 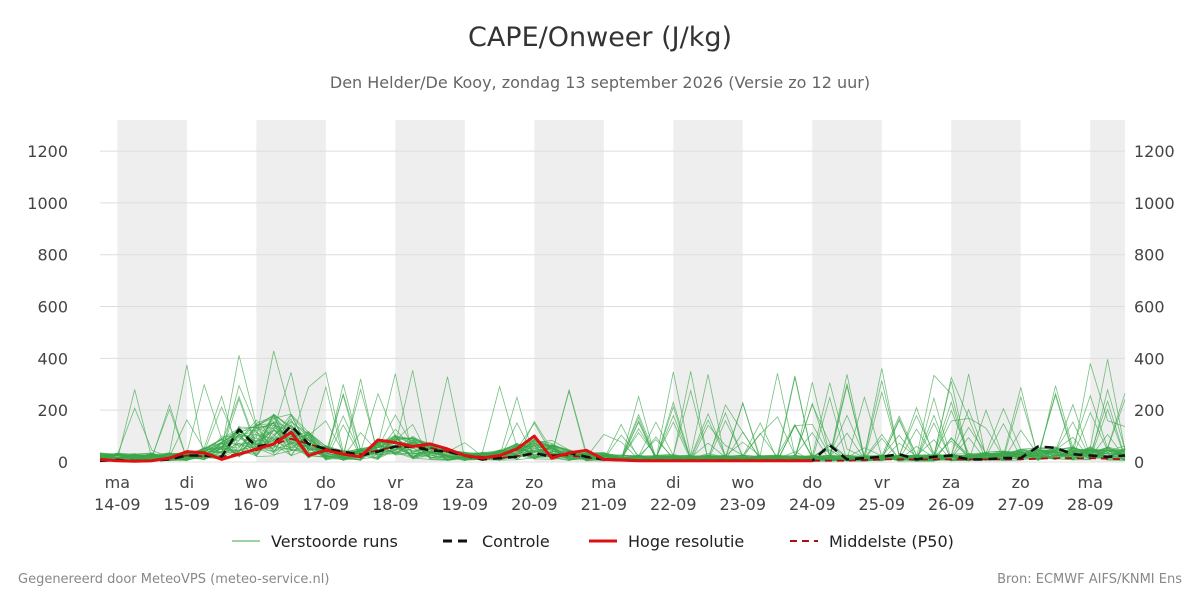 I want to click on x-tick-date: 20-09, so click(x=534, y=504).